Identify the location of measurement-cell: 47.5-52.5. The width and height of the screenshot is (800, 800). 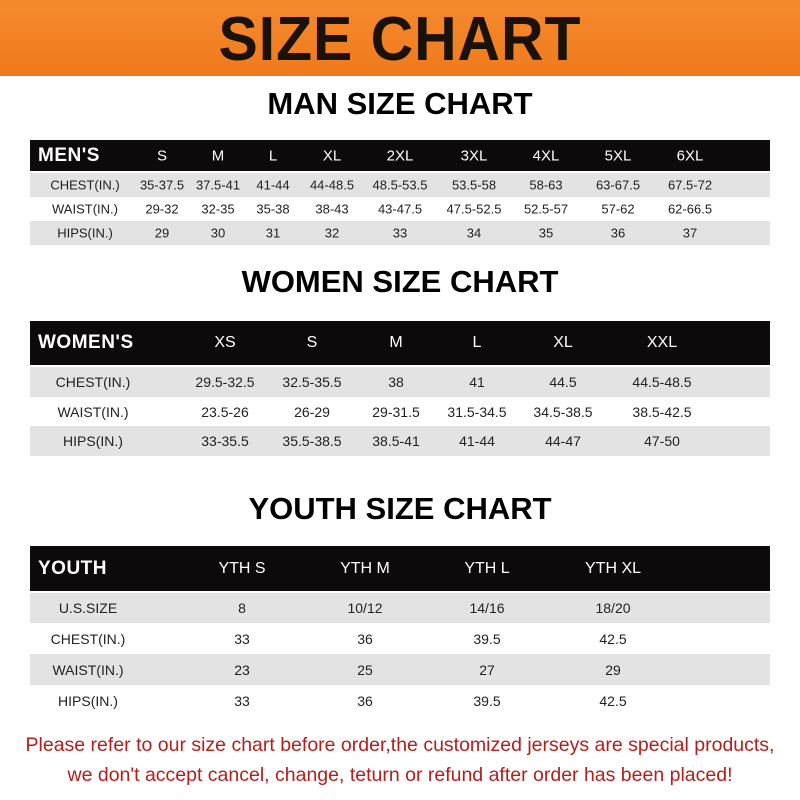
(474, 209).